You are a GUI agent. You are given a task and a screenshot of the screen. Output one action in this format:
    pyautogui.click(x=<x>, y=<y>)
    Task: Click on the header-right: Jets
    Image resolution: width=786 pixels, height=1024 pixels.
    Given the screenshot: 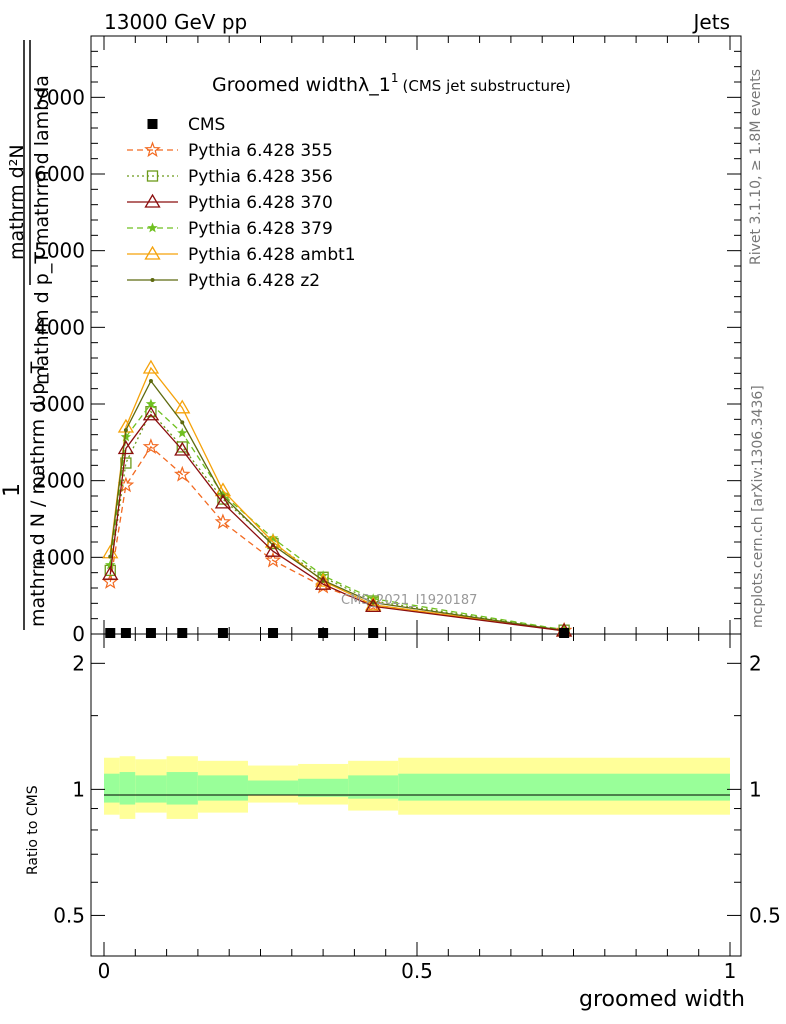 What is the action you would take?
    pyautogui.click(x=711, y=22)
    